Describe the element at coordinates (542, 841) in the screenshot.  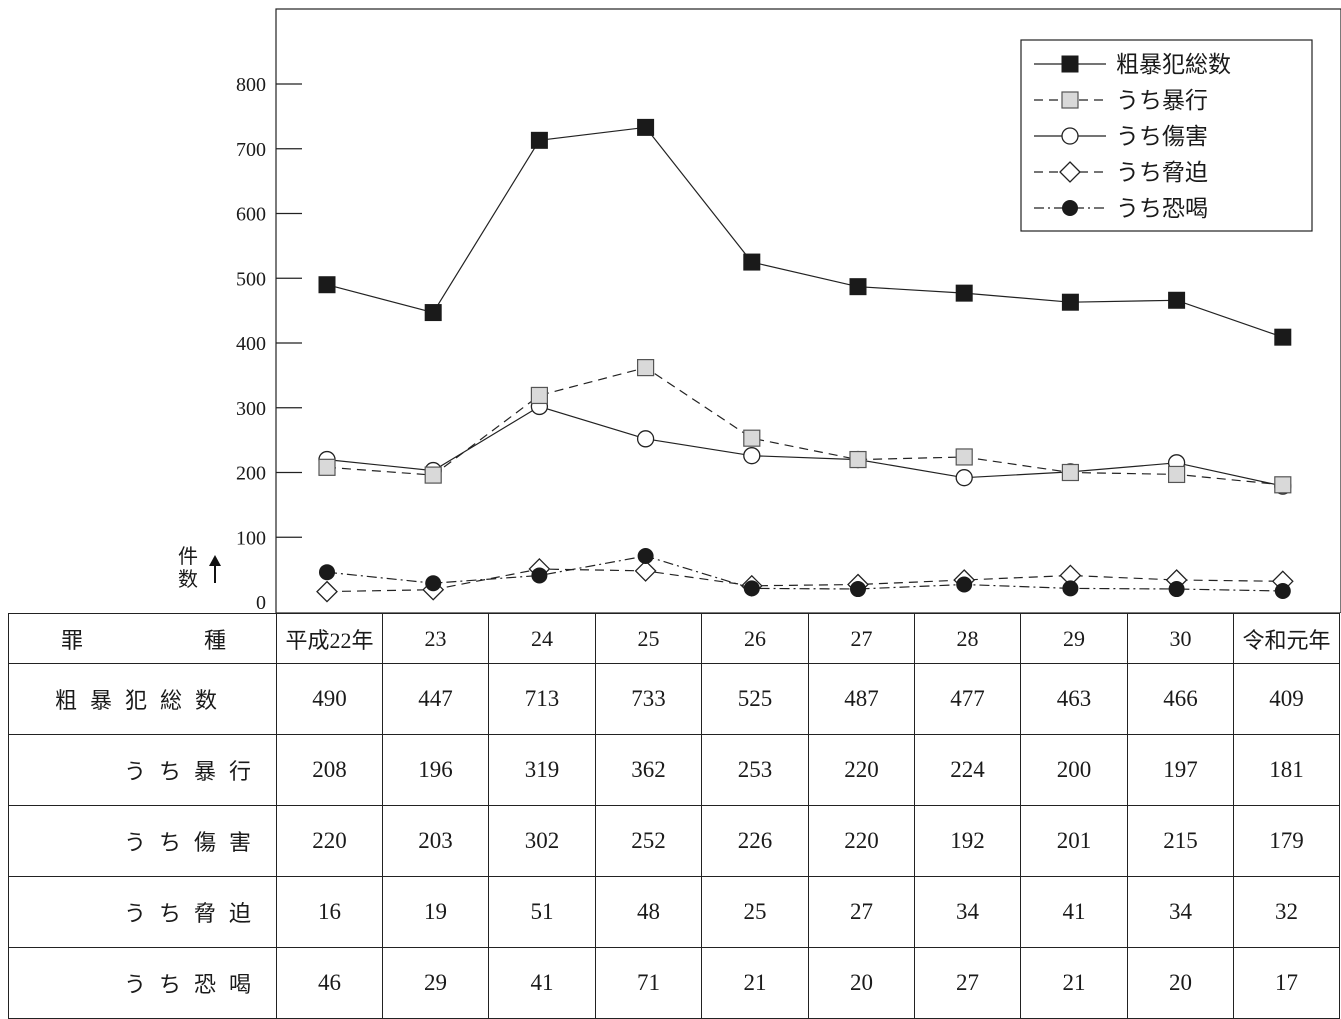
I see `table-cell-2-2: 302` at that location.